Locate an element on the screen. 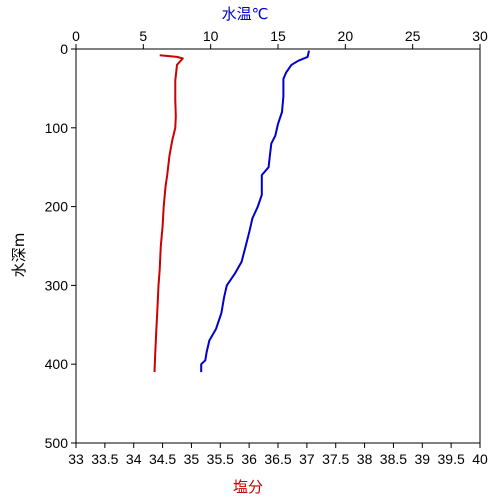 The width and height of the screenshot is (500, 500). top-axis-title: 水温℃ is located at coordinates (245, 14).